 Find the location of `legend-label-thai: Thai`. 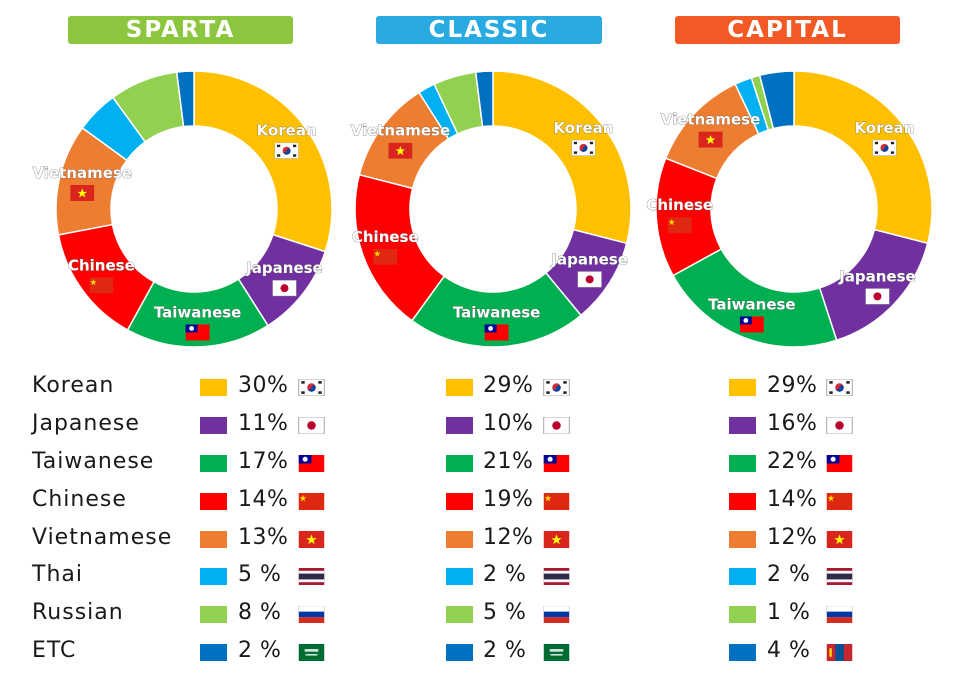

legend-label-thai: Thai is located at coordinates (57, 574).